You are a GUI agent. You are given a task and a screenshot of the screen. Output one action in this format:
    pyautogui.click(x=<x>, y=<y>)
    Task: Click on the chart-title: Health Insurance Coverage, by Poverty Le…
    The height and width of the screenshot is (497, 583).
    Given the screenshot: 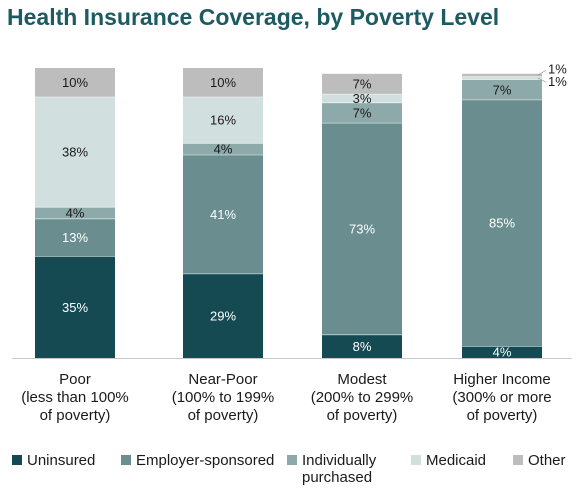 What is the action you would take?
    pyautogui.click(x=253, y=17)
    